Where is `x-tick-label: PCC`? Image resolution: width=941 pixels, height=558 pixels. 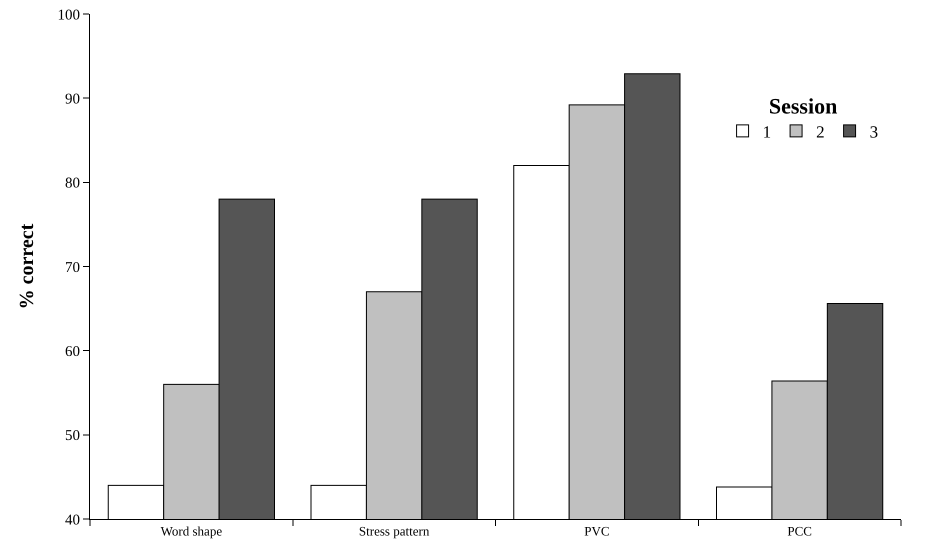 x-tick-label: PCC is located at coordinates (799, 531).